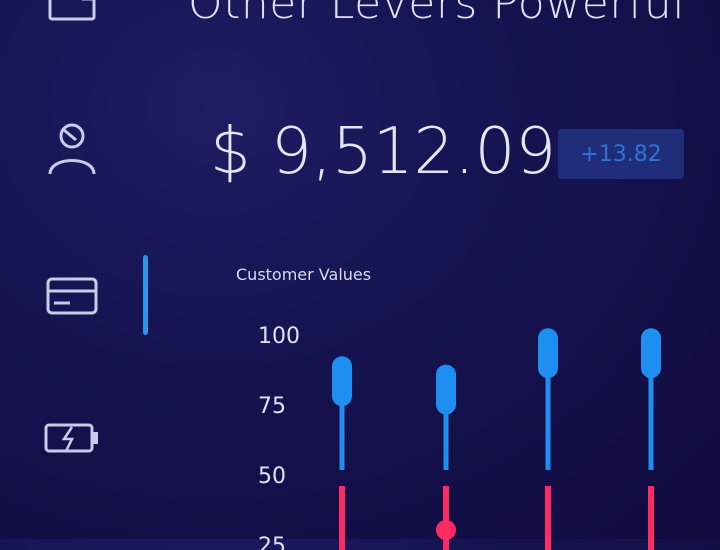 This screenshot has width=720, height=550. Describe the element at coordinates (383, 152) in the screenshot. I see `balance-amount: $ 9,512.09` at that location.